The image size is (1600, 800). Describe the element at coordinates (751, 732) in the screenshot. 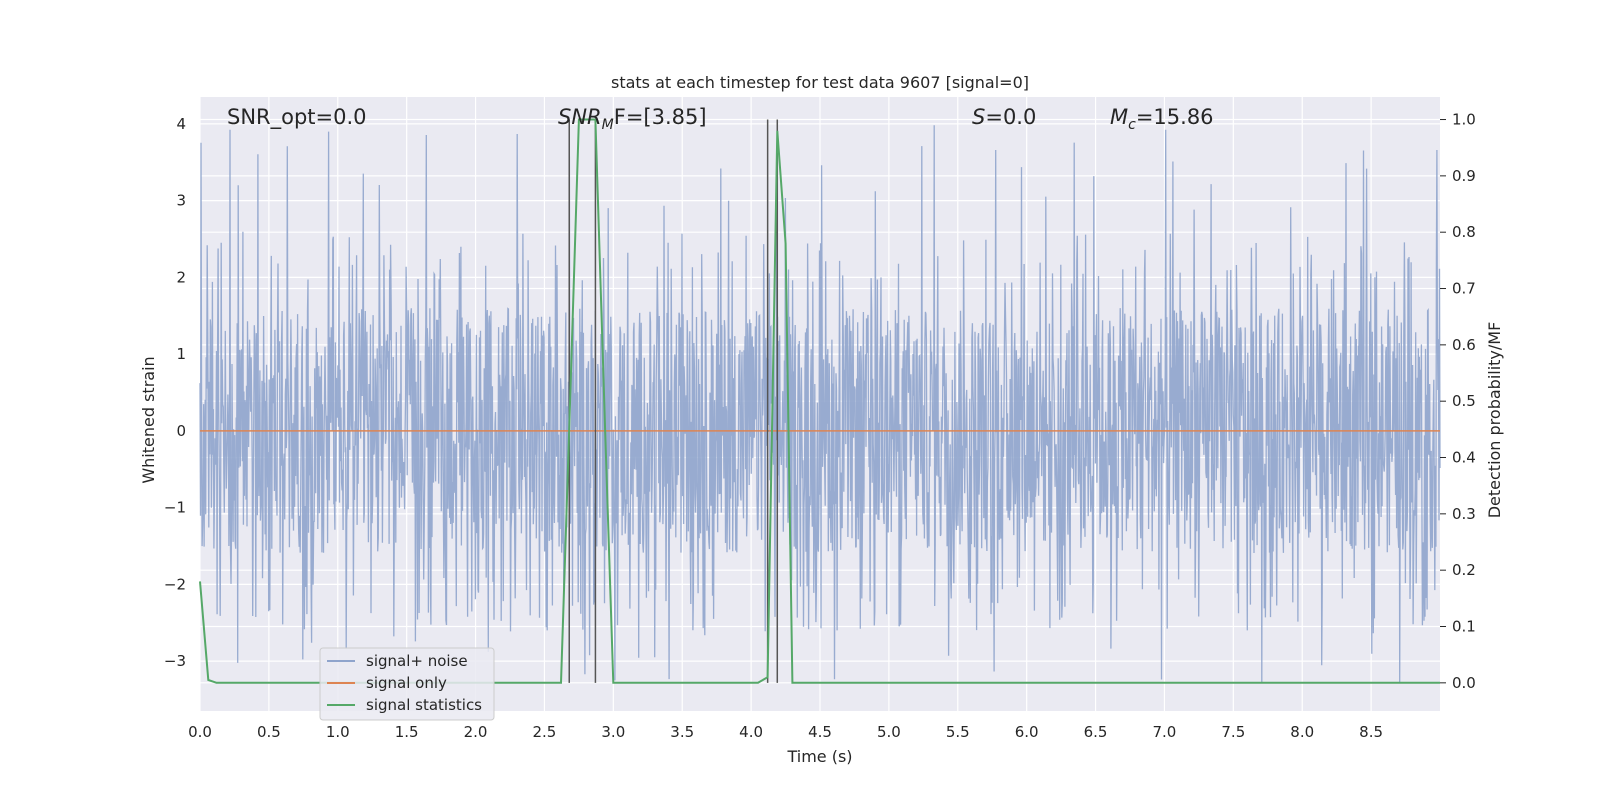

I see `x-tick-label: 4.0` at that location.